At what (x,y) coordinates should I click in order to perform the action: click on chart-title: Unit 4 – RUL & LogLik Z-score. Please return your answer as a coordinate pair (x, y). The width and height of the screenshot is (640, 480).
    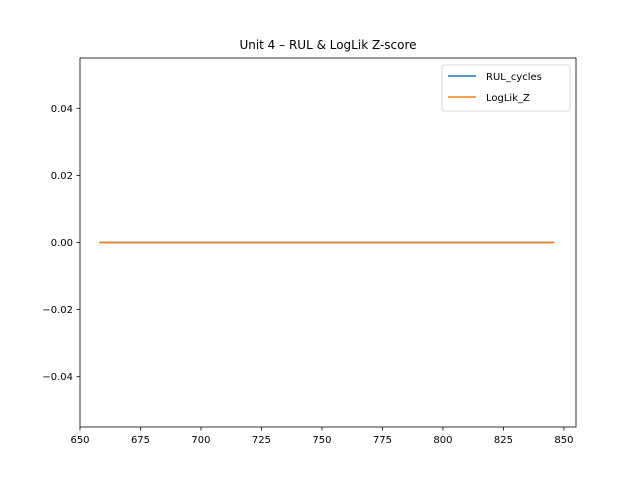
    Looking at the image, I should click on (327, 45).